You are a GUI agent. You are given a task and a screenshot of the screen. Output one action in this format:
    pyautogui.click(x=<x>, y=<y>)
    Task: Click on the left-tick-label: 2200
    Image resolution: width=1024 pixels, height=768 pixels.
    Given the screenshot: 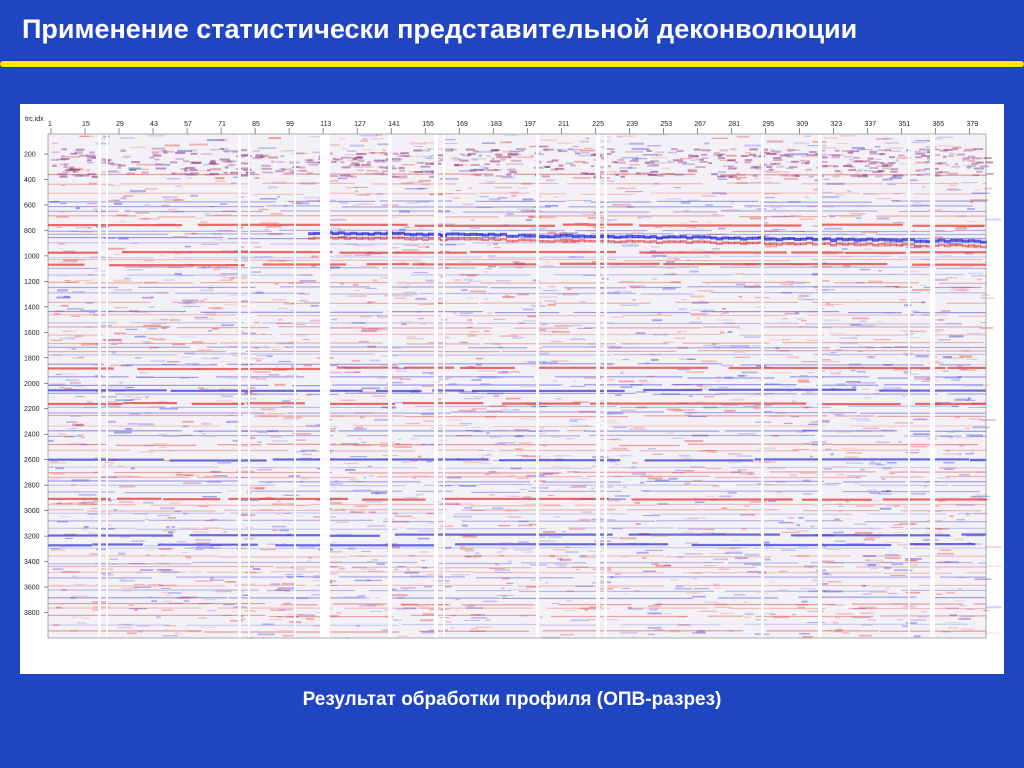 What is the action you would take?
    pyautogui.click(x=32, y=409)
    